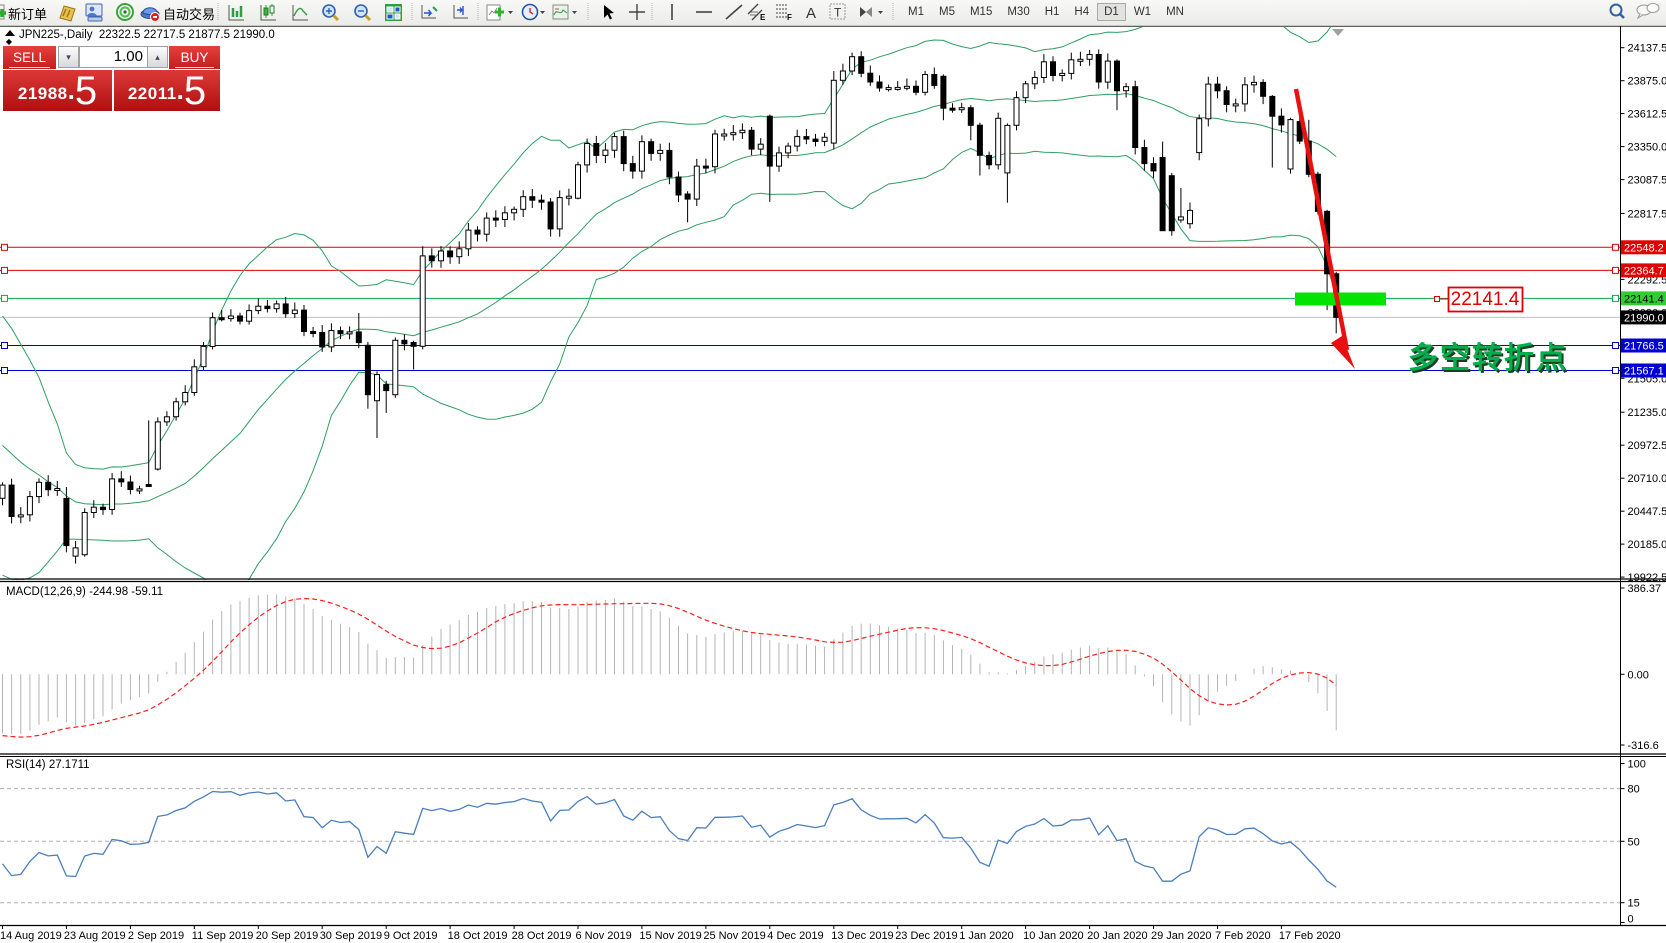 Image resolution: width=1666 pixels, height=943 pixels. Describe the element at coordinates (763, 17) in the screenshot. I see `svg-text: E` at that location.